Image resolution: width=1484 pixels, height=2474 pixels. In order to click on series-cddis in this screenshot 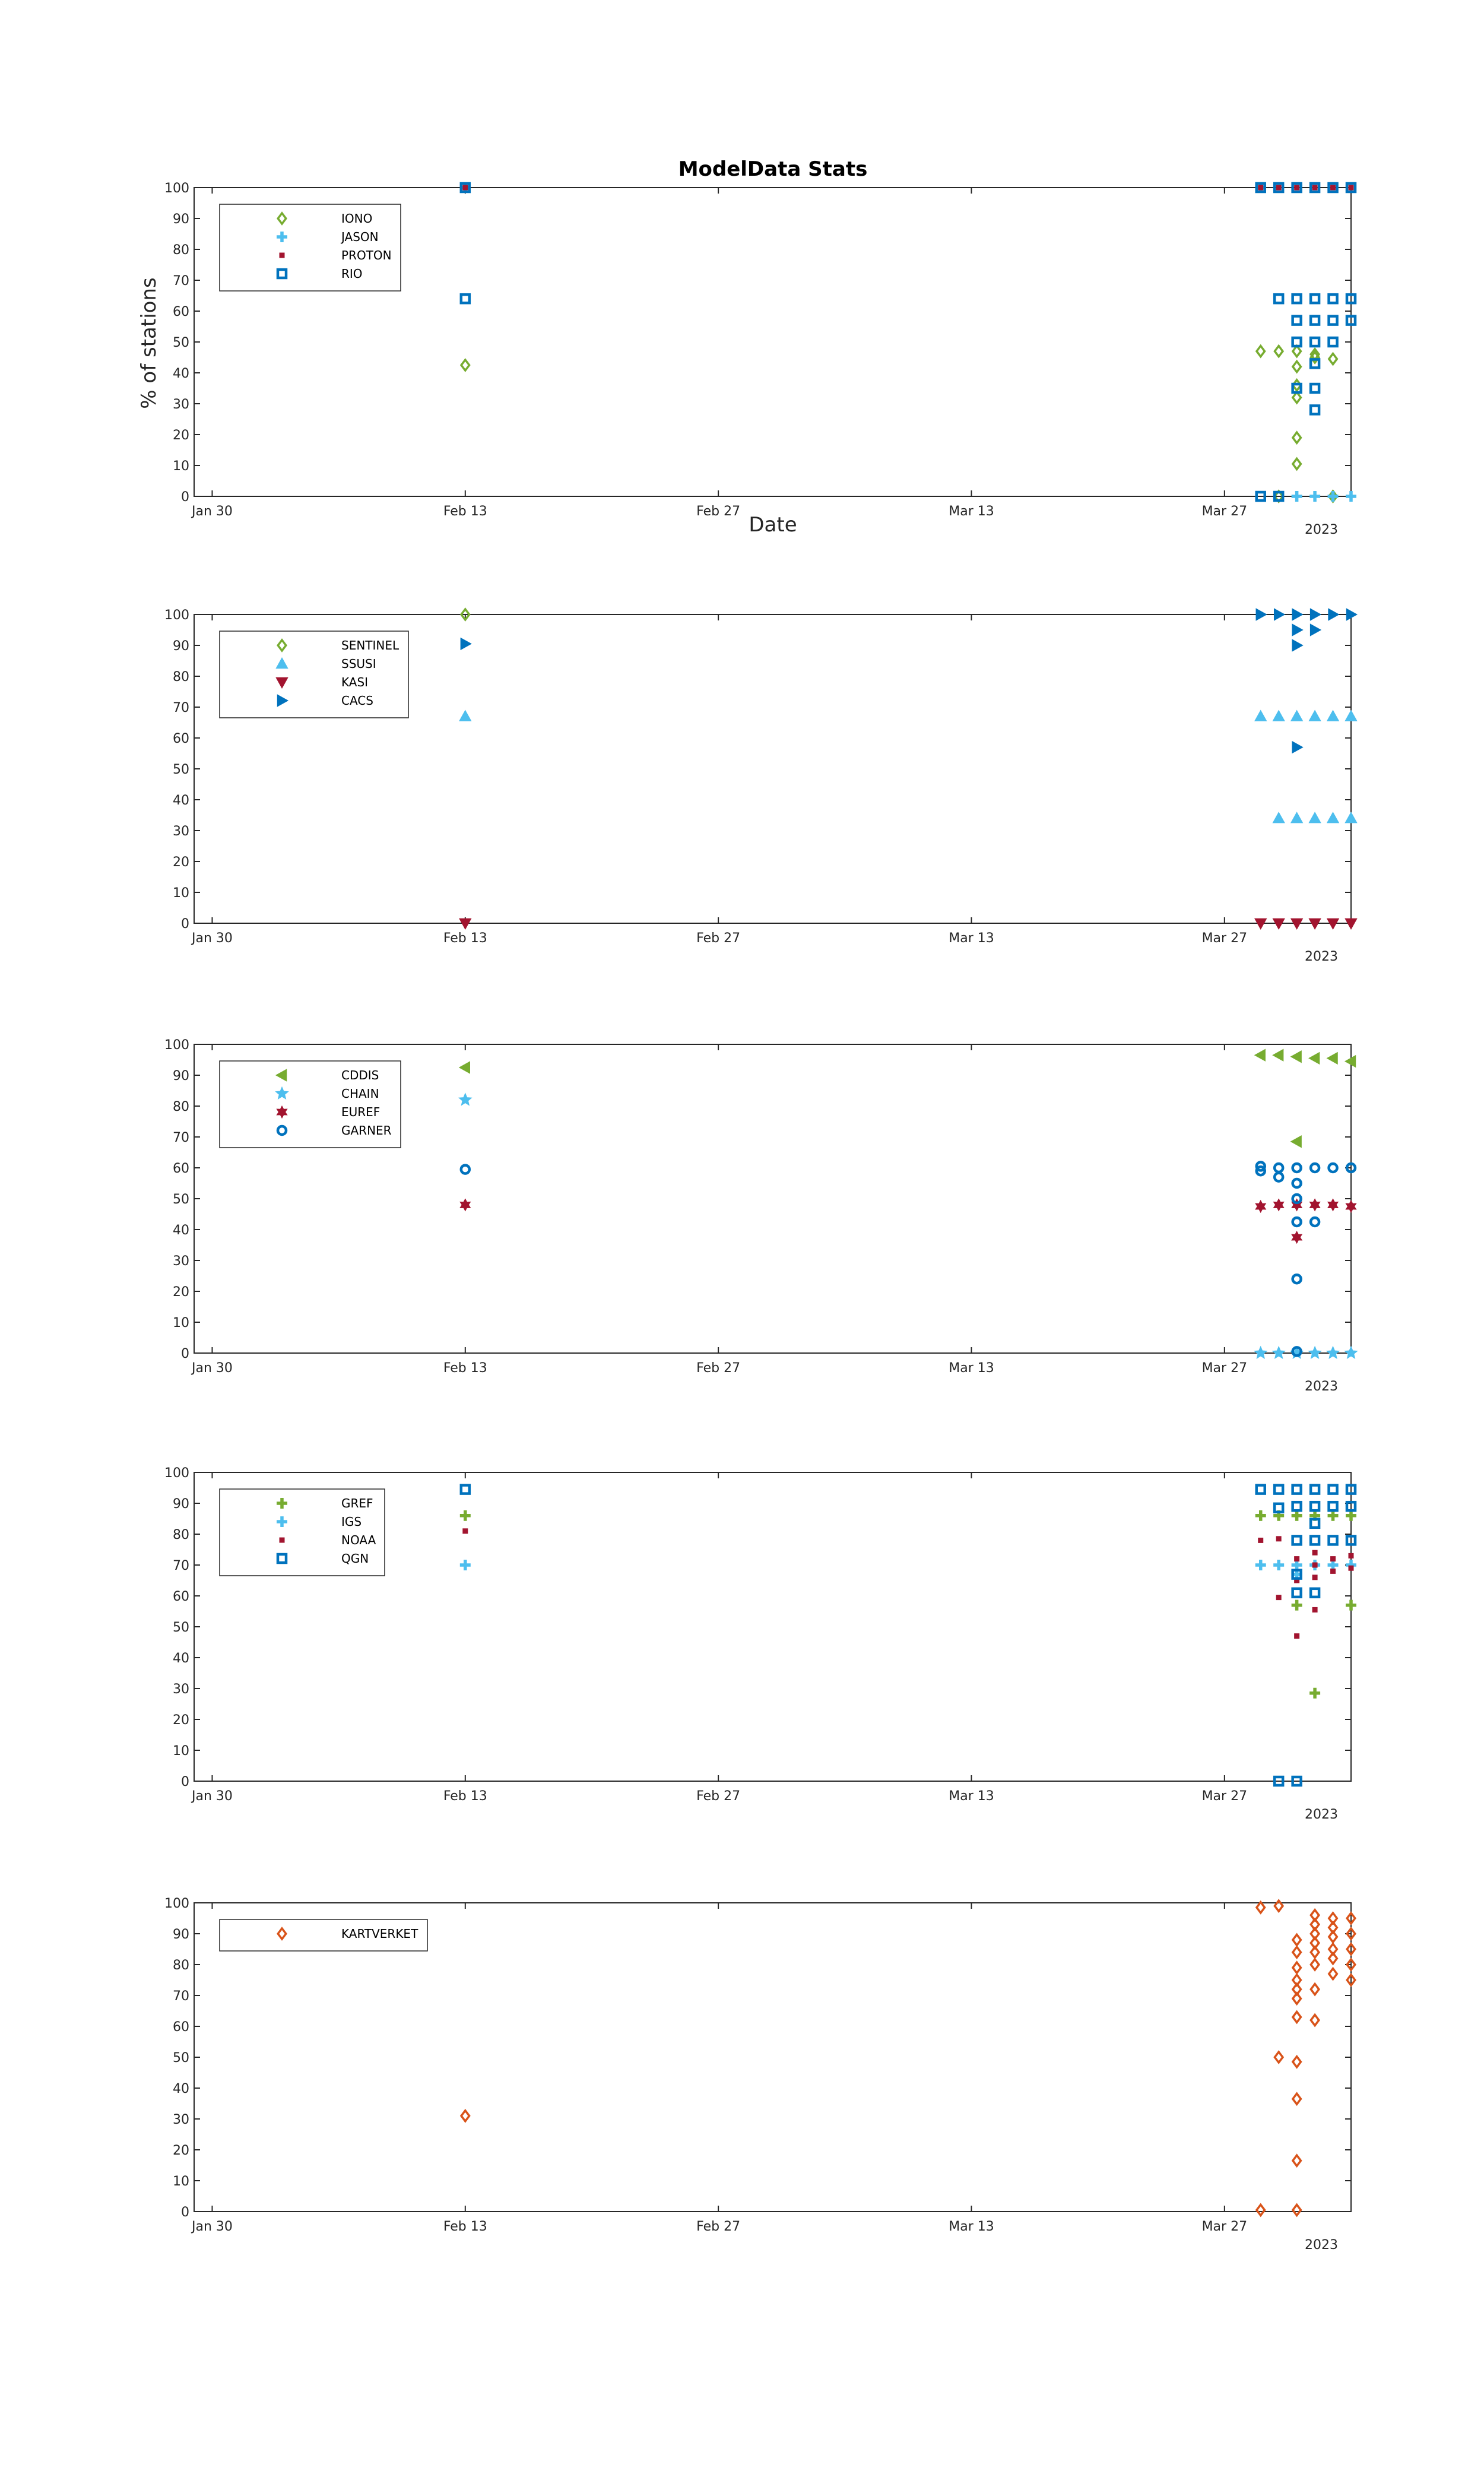, I will do `click(907, 1098)`.